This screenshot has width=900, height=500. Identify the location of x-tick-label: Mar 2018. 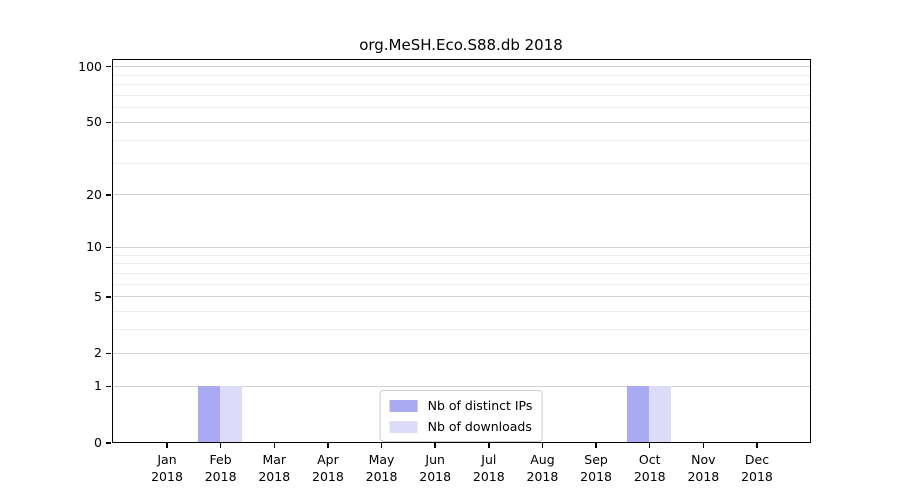
(274, 468).